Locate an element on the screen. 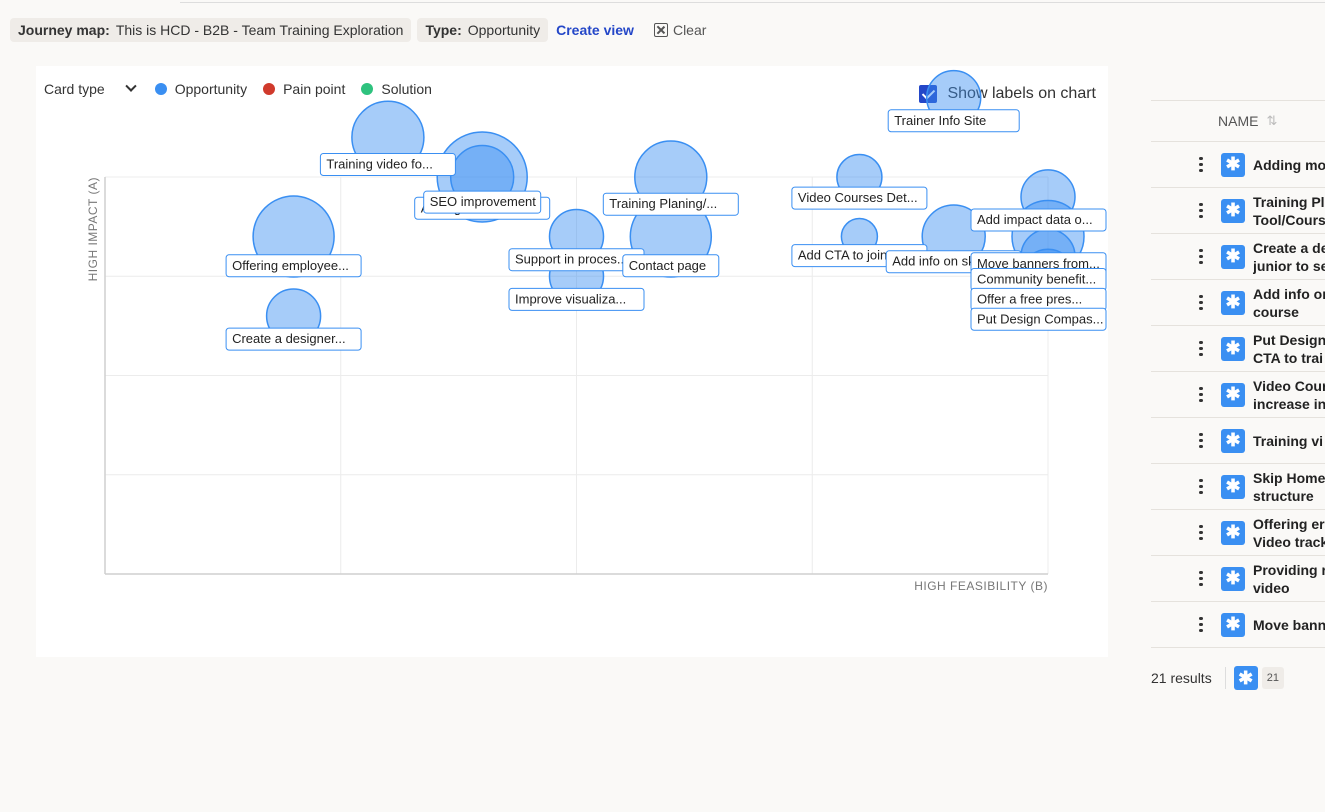 The width and height of the screenshot is (1325, 812). card-type-dropdown: Card type is located at coordinates (90, 88).